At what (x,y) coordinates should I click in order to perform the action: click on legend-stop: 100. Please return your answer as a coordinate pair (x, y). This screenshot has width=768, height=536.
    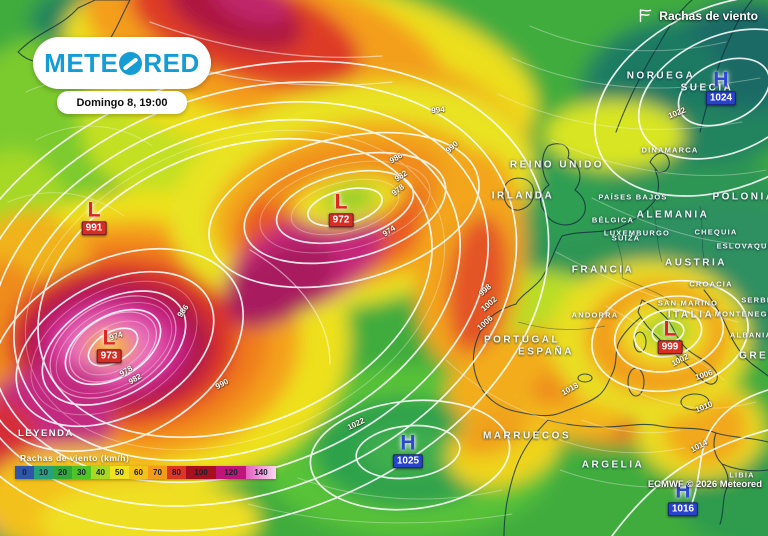
    Looking at the image, I should click on (201, 472).